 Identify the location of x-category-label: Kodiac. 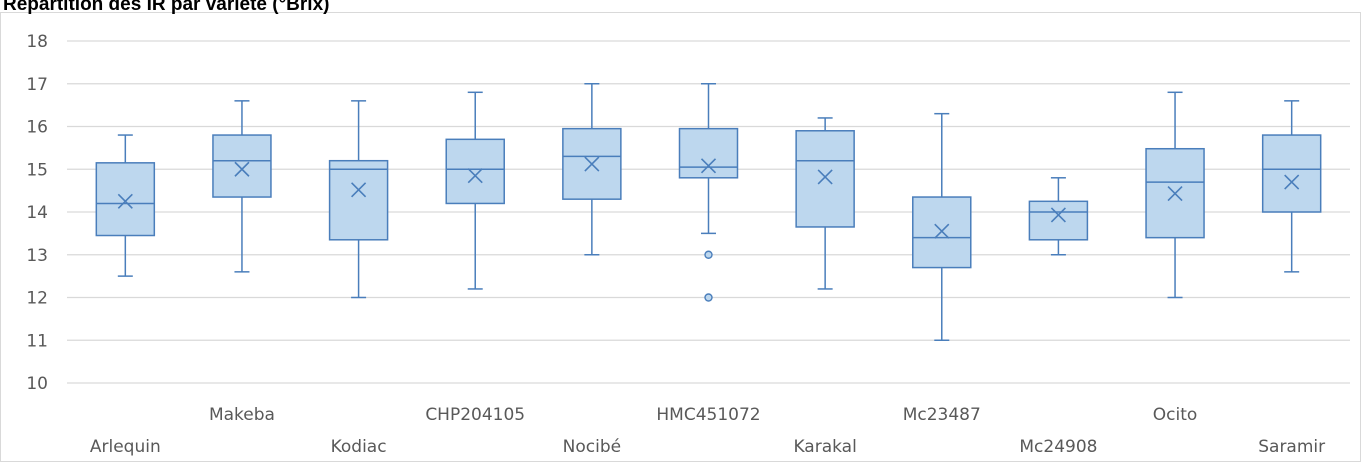
(359, 447).